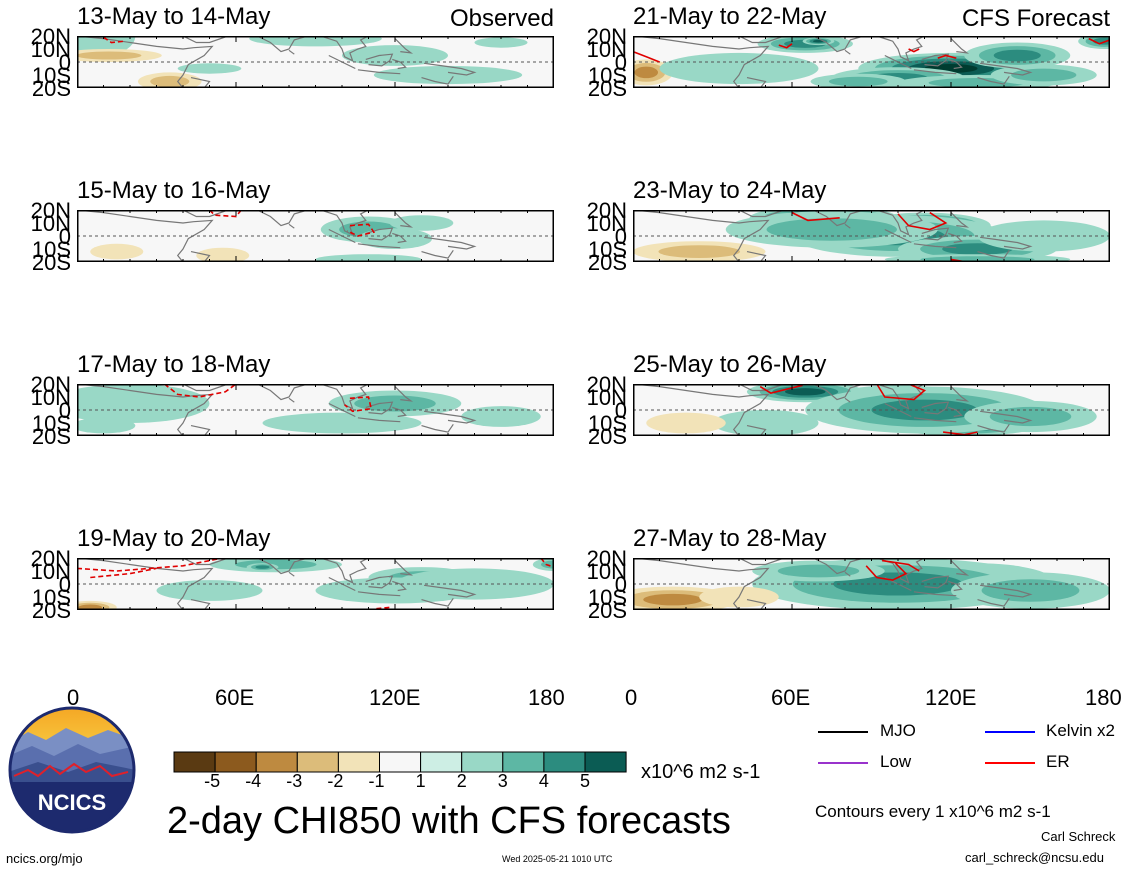 This screenshot has width=1135, height=872. Describe the element at coordinates (395, 697) in the screenshot. I see `x-tick-label: 120E` at that location.